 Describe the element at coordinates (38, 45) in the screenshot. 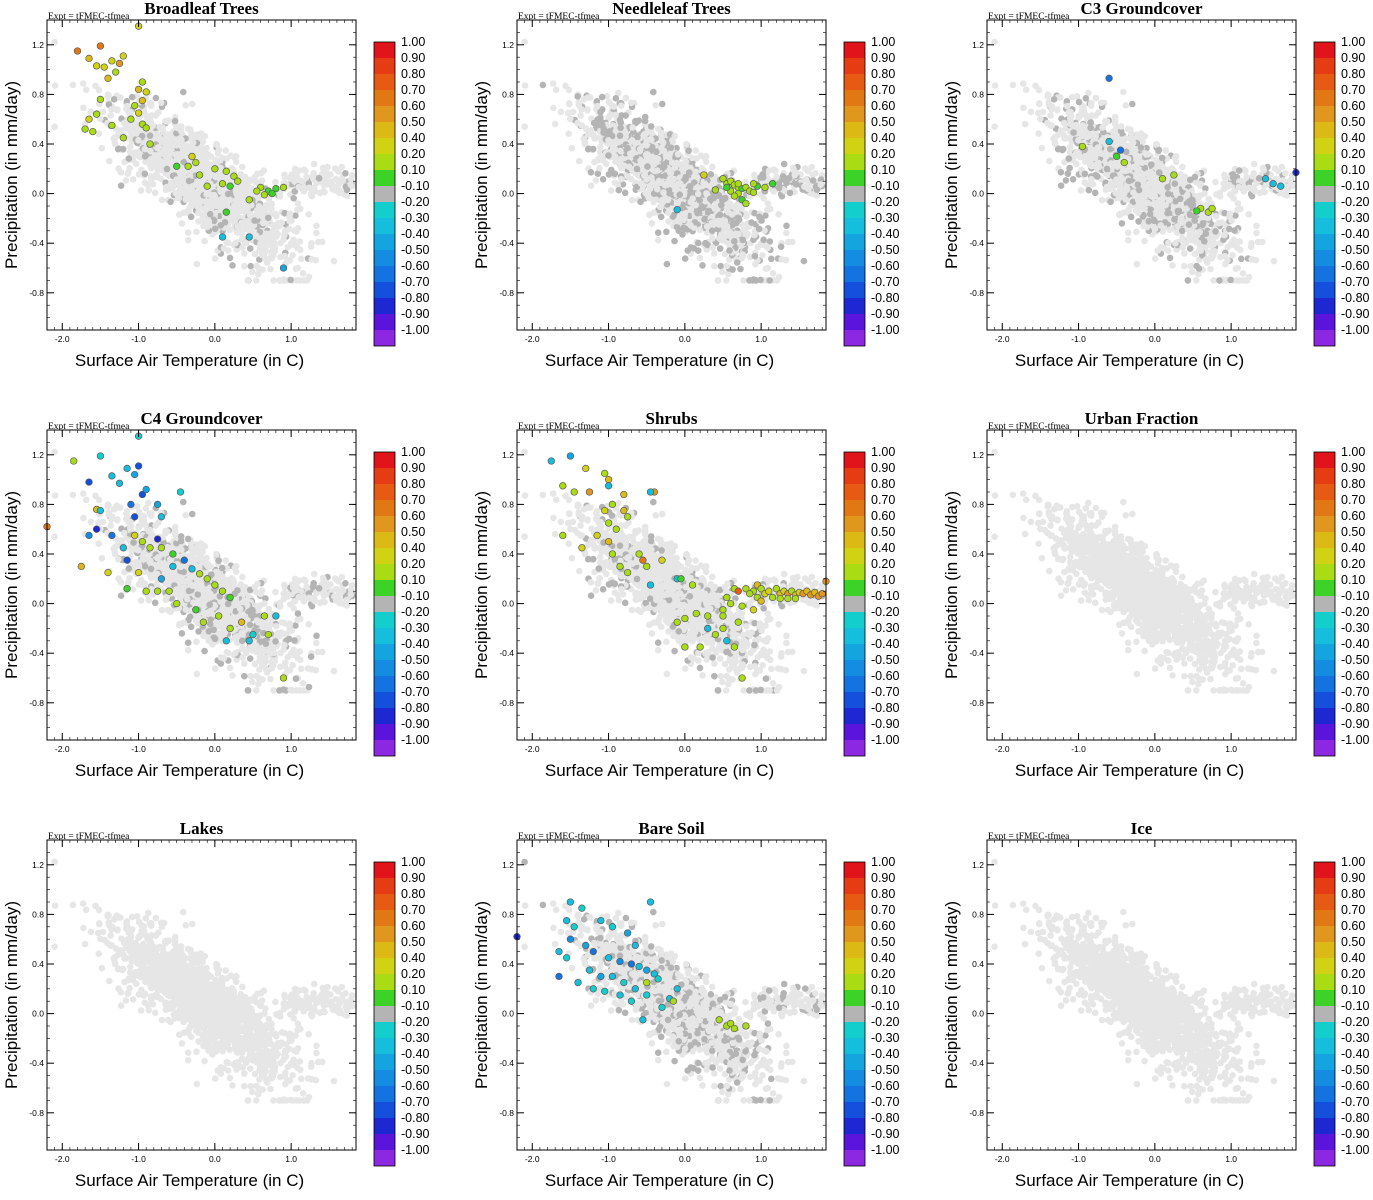

I see `y-tick-label: 1.2` at that location.